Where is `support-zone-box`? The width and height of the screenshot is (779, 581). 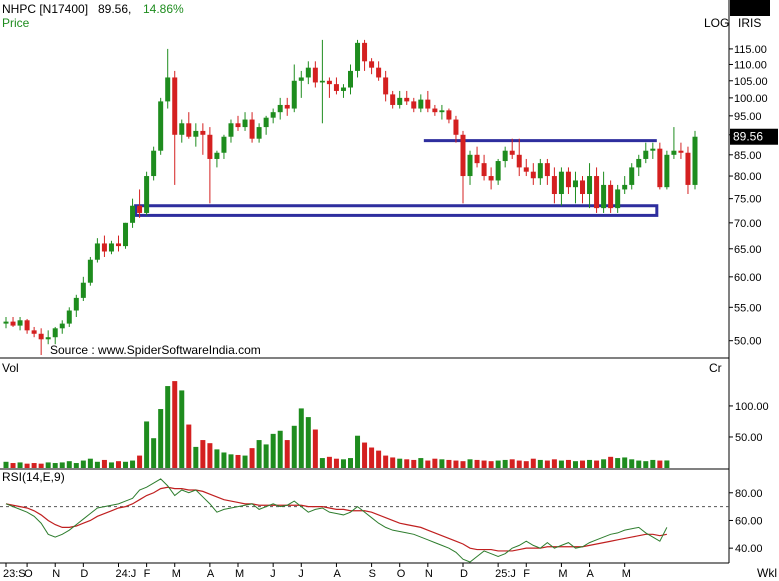 support-zone-box is located at coordinates (396, 210).